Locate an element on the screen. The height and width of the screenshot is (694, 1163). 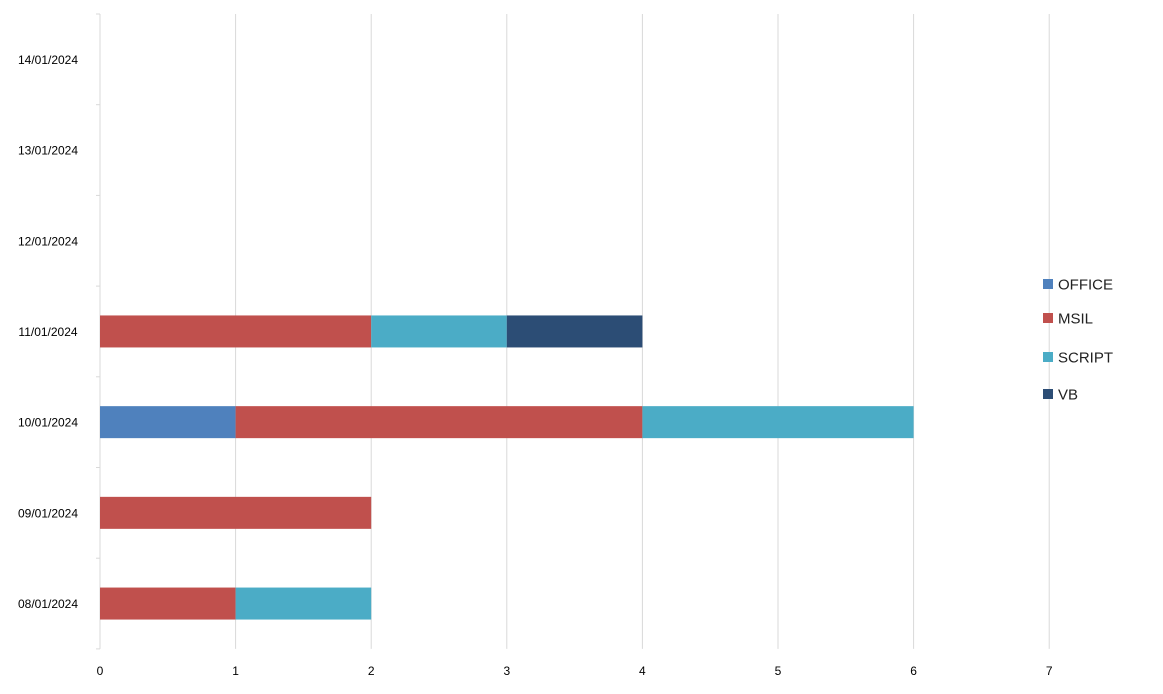
x-tick-label: 4 is located at coordinates (642, 671).